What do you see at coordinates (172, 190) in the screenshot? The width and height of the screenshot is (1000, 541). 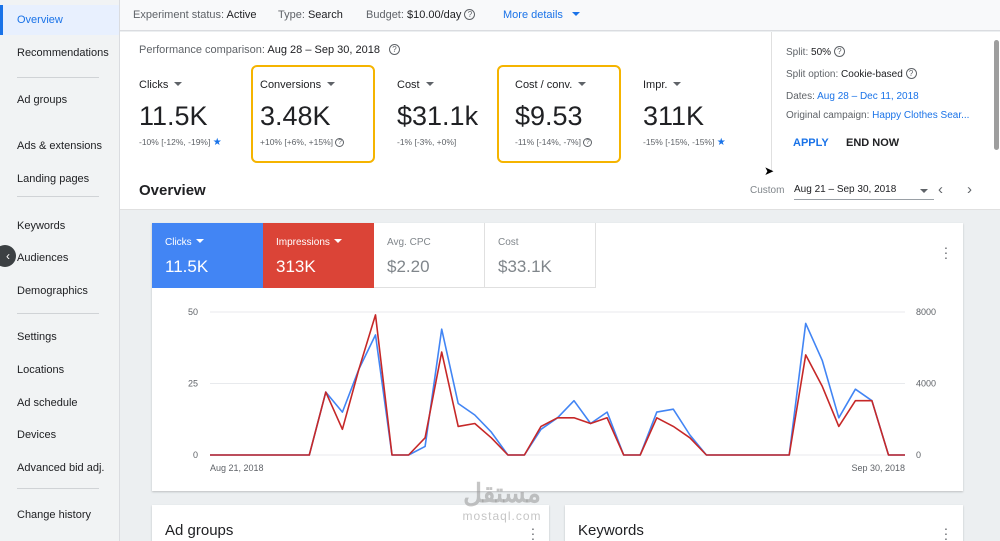 I see `overview-title: Overview` at bounding box center [172, 190].